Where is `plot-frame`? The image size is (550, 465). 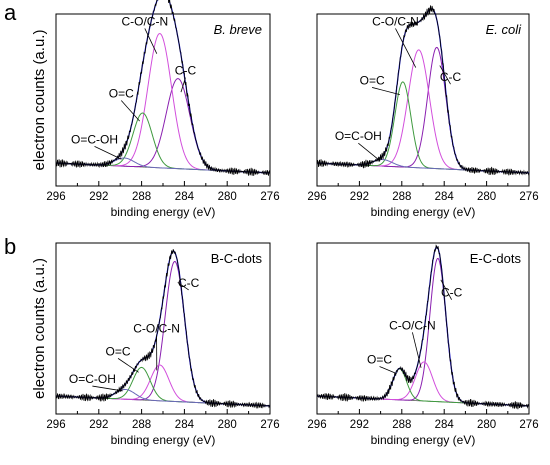
plot-frame is located at coordinates (423, 100).